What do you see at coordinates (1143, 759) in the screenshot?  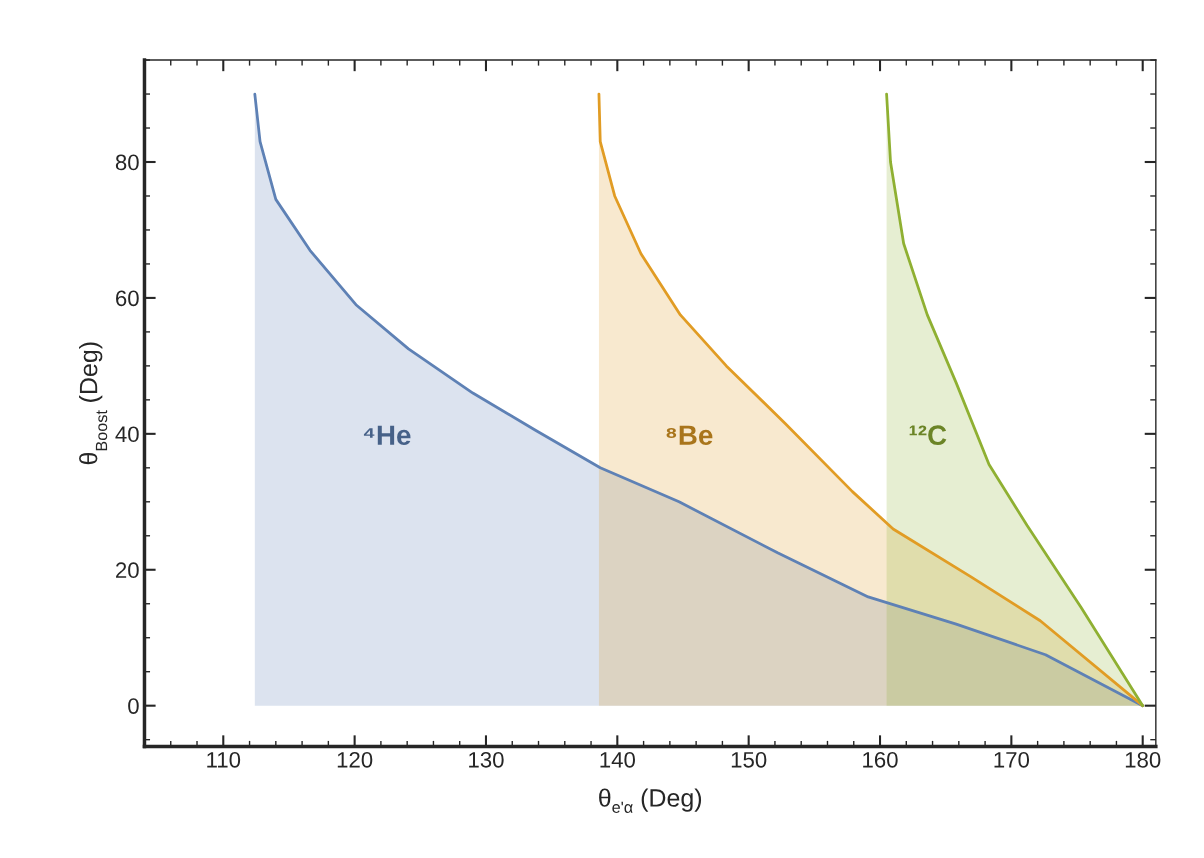 I see `x-tick-label: 180` at bounding box center [1143, 759].